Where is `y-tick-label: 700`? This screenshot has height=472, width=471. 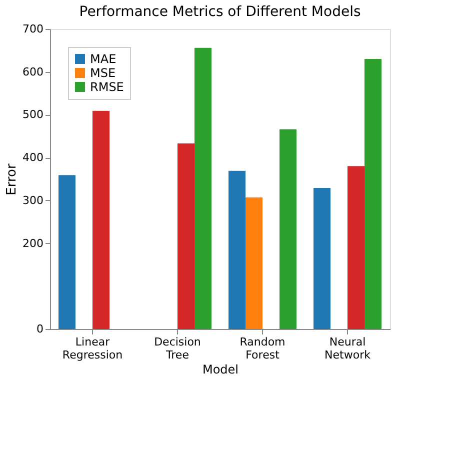
y-tick-label: 700 is located at coordinates (33, 29).